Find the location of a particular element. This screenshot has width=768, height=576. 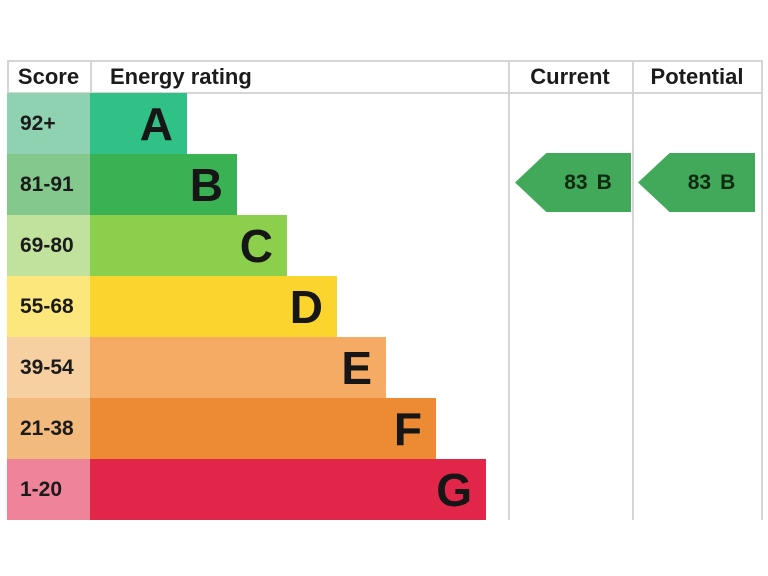

potential-column-header: Potential is located at coordinates (697, 76).